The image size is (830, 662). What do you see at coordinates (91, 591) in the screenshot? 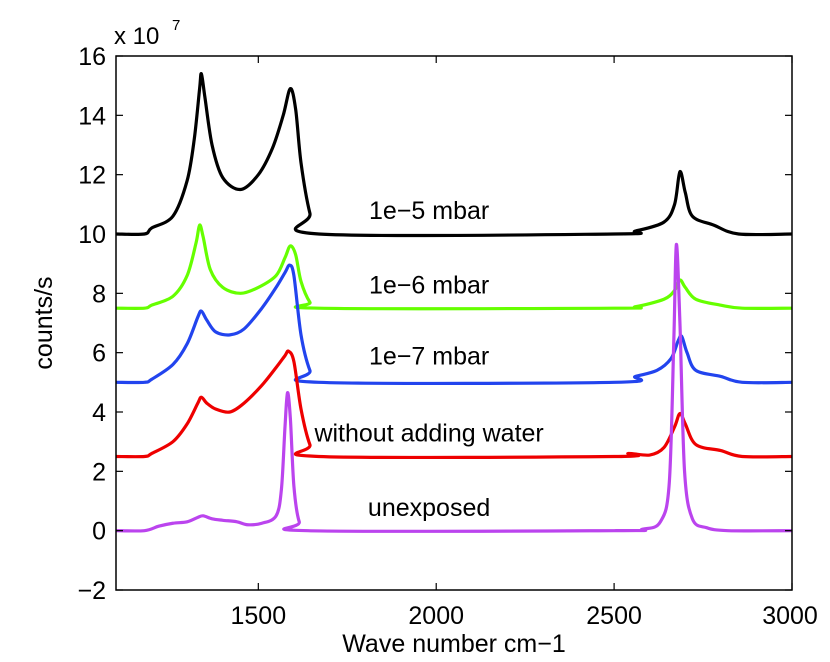
I see `y-tick-label: −2` at bounding box center [91, 591].